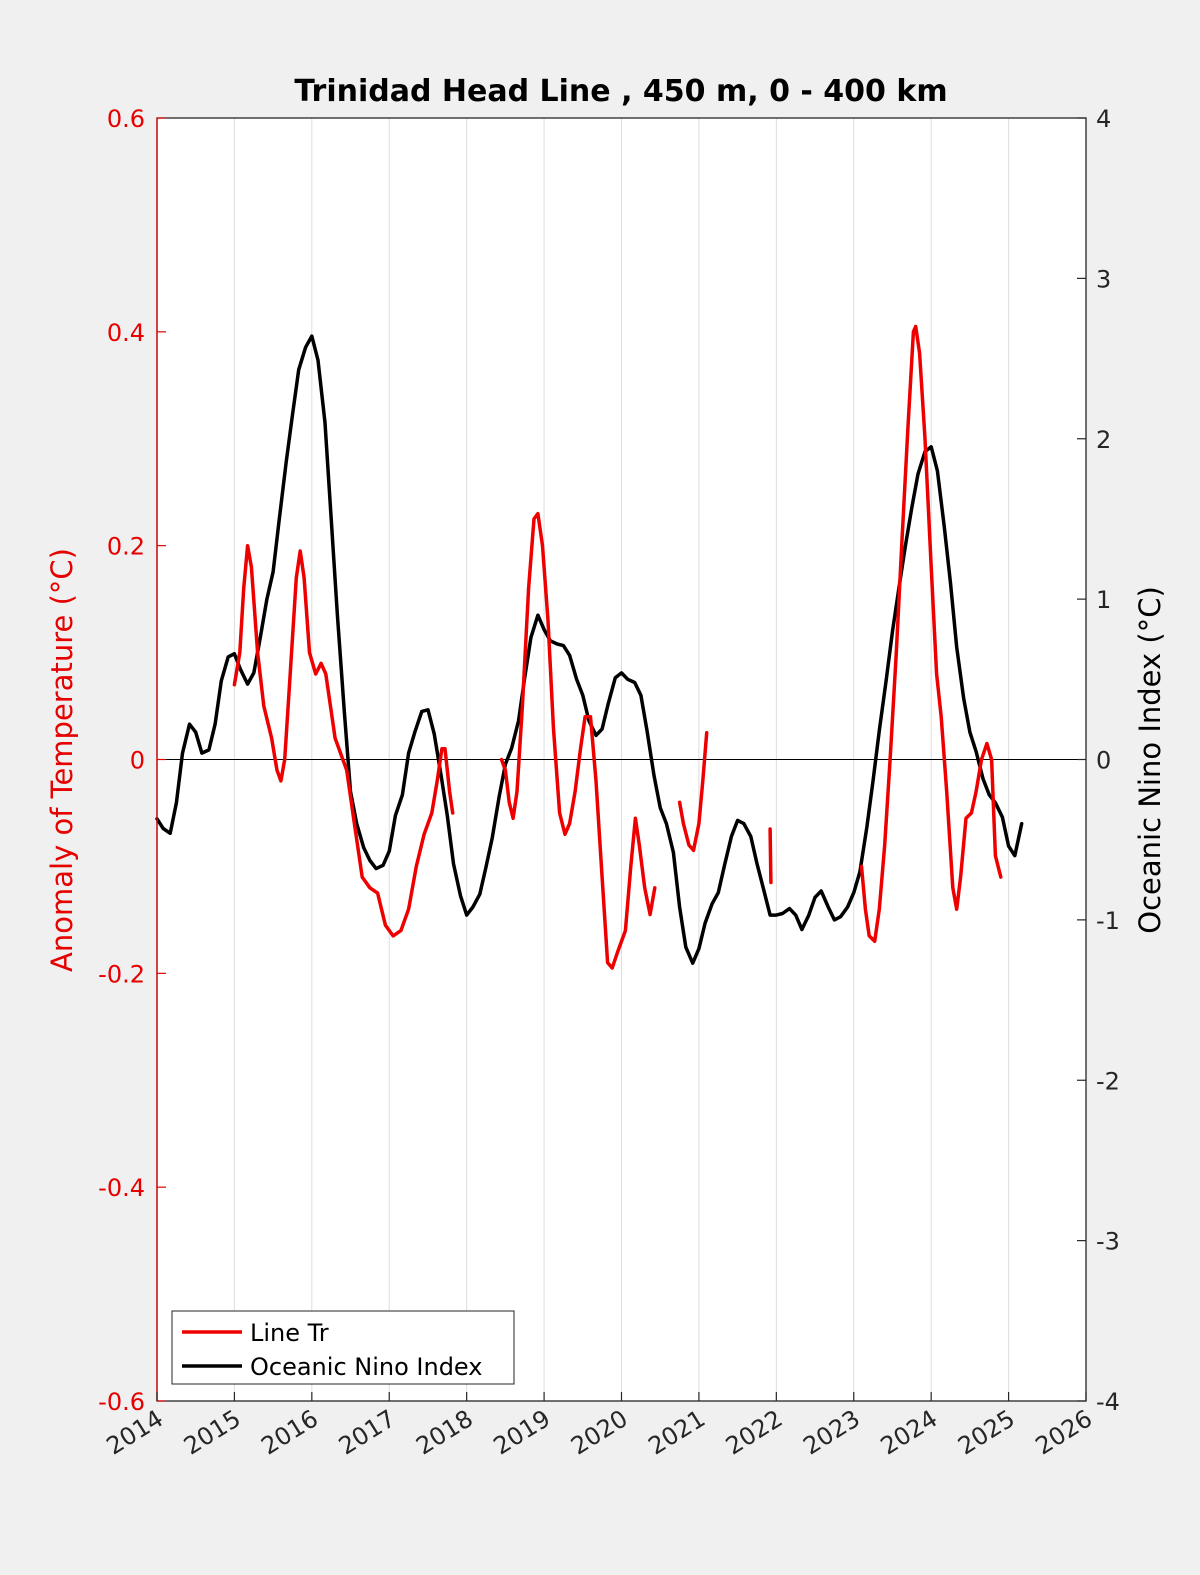 Image resolution: width=1200 pixels, height=1575 pixels. I want to click on right-tick-label: 0, so click(1103, 761).